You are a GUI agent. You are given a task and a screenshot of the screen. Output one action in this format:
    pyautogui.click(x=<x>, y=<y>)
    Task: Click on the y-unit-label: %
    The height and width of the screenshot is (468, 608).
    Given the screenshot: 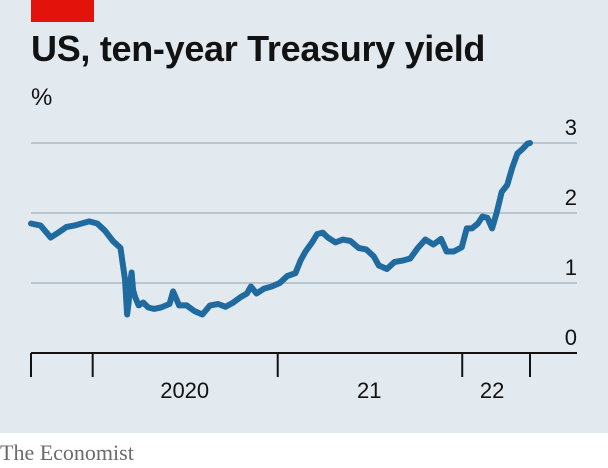 What is the action you would take?
    pyautogui.click(x=42, y=97)
    